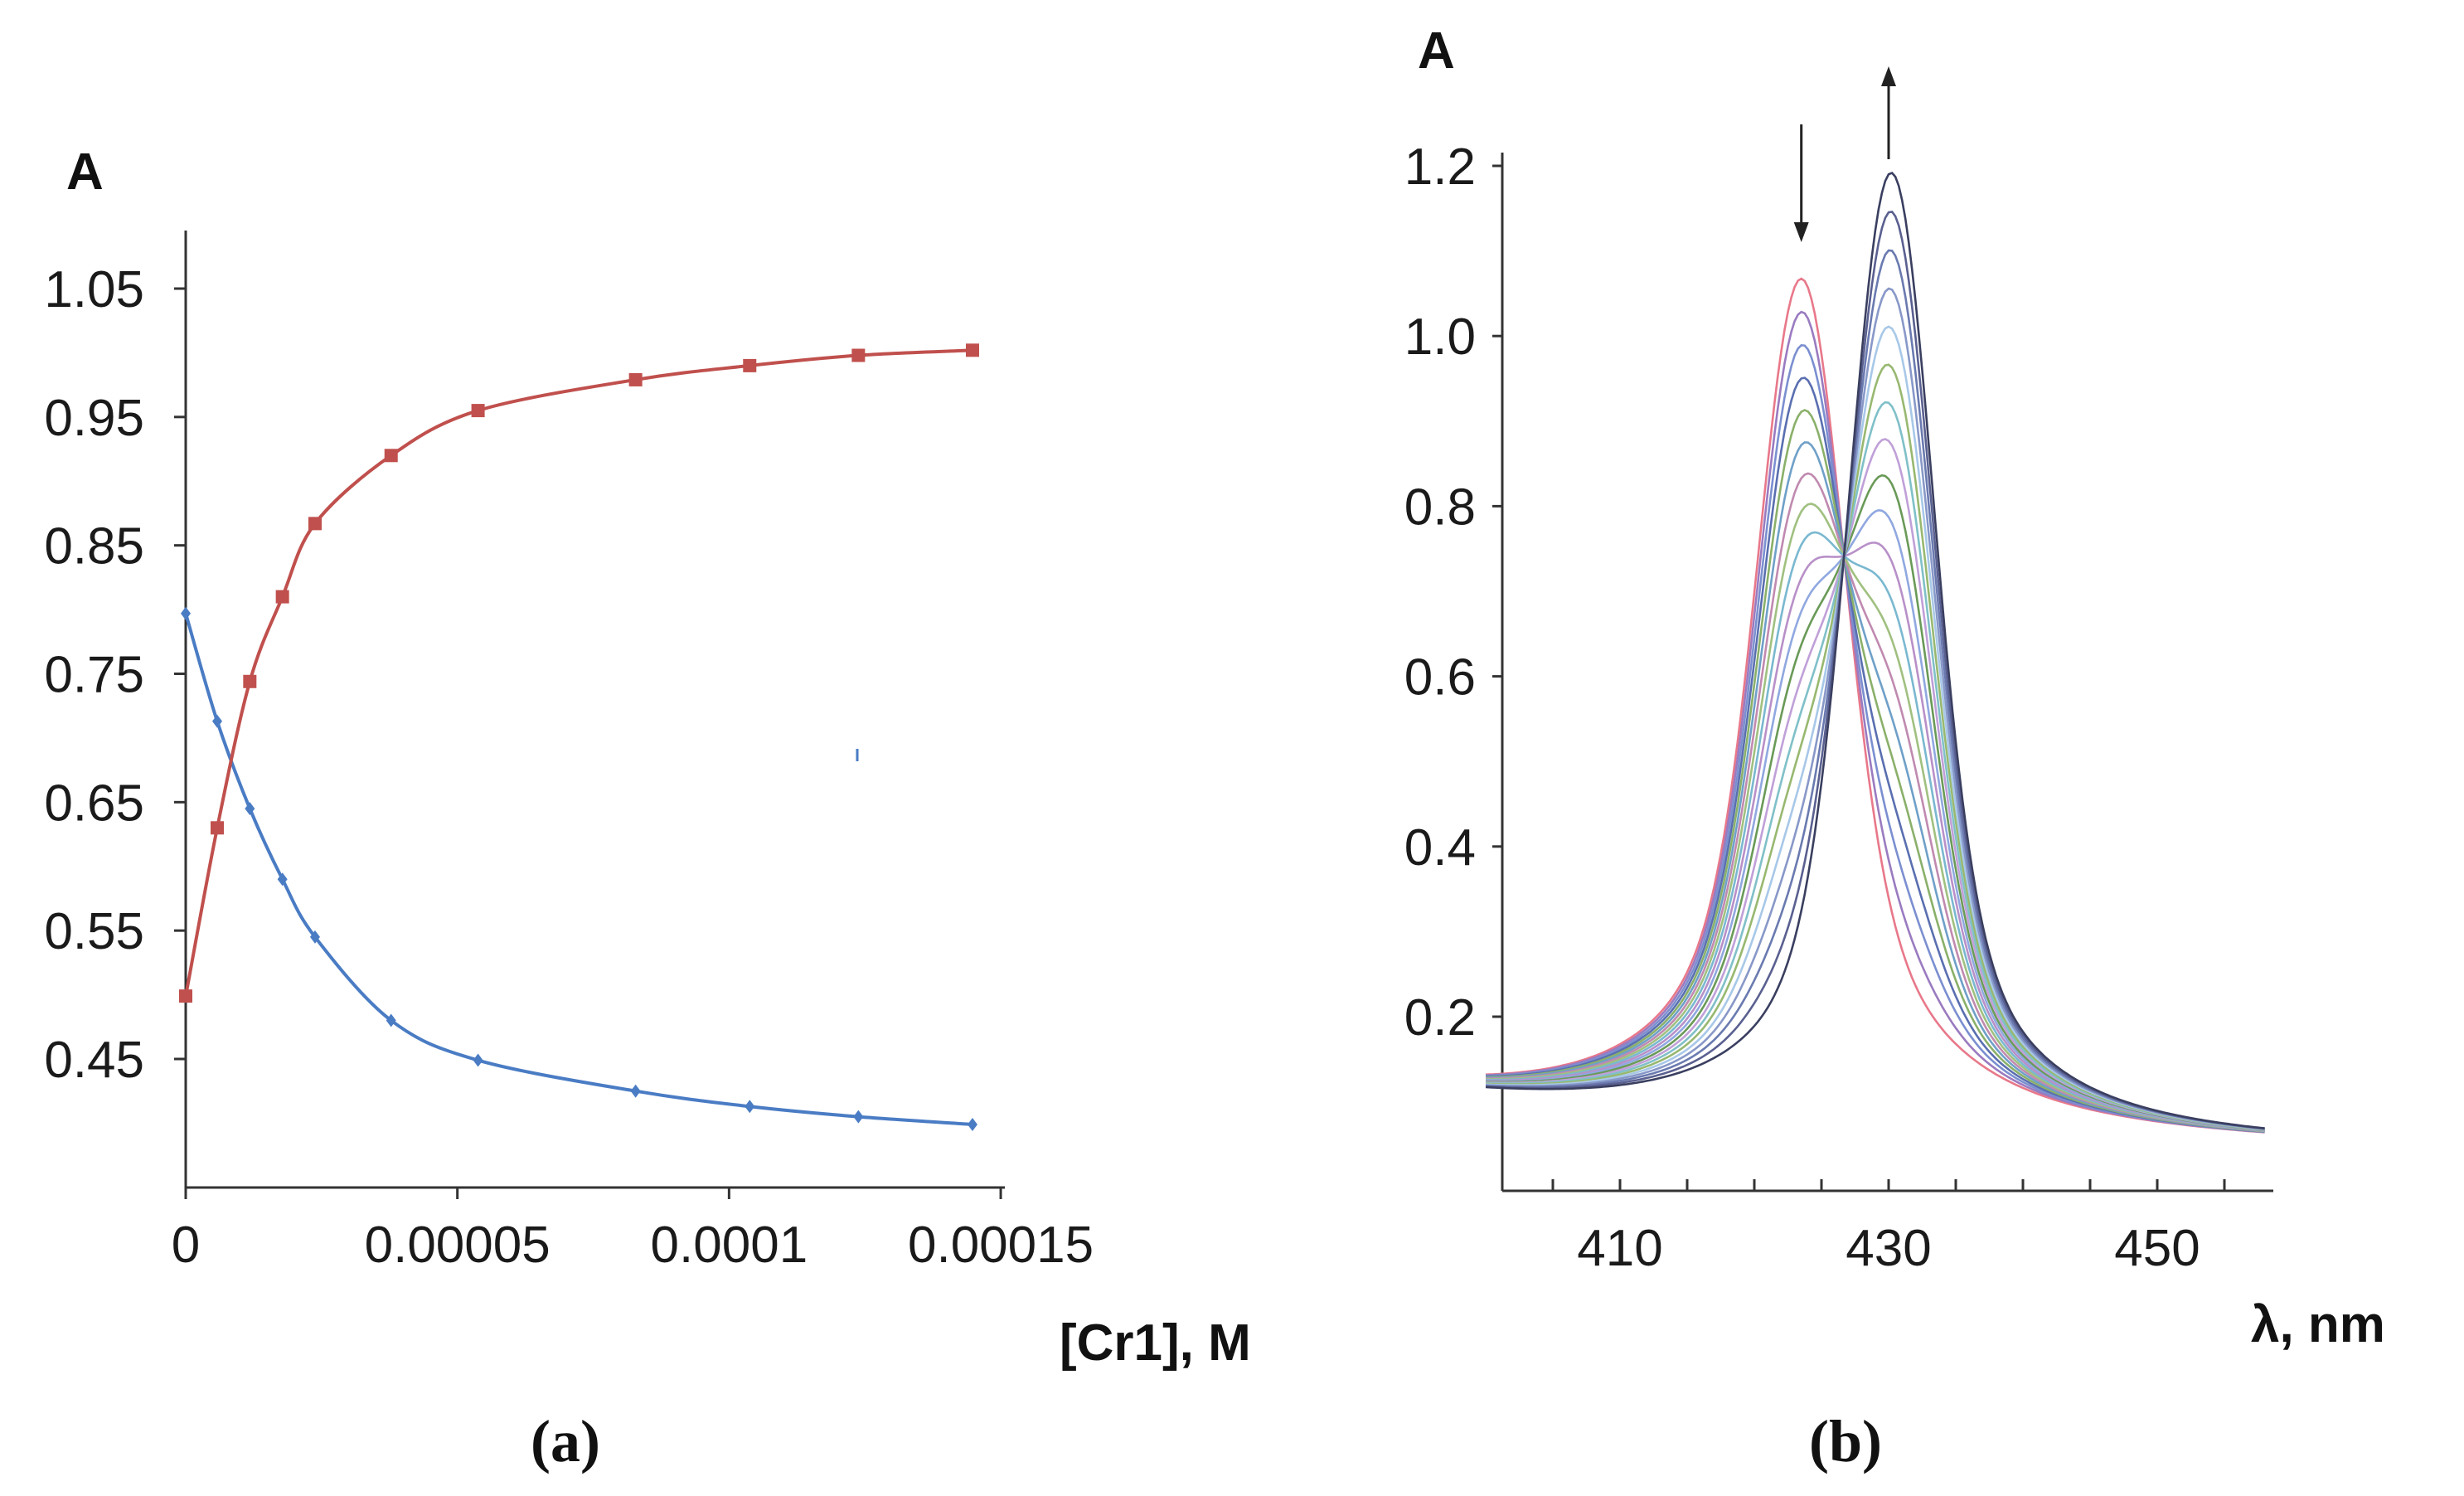  What do you see at coordinates (1440, 507) in the screenshot?
I see `chart-b-ytick-label: 0.8` at bounding box center [1440, 507].